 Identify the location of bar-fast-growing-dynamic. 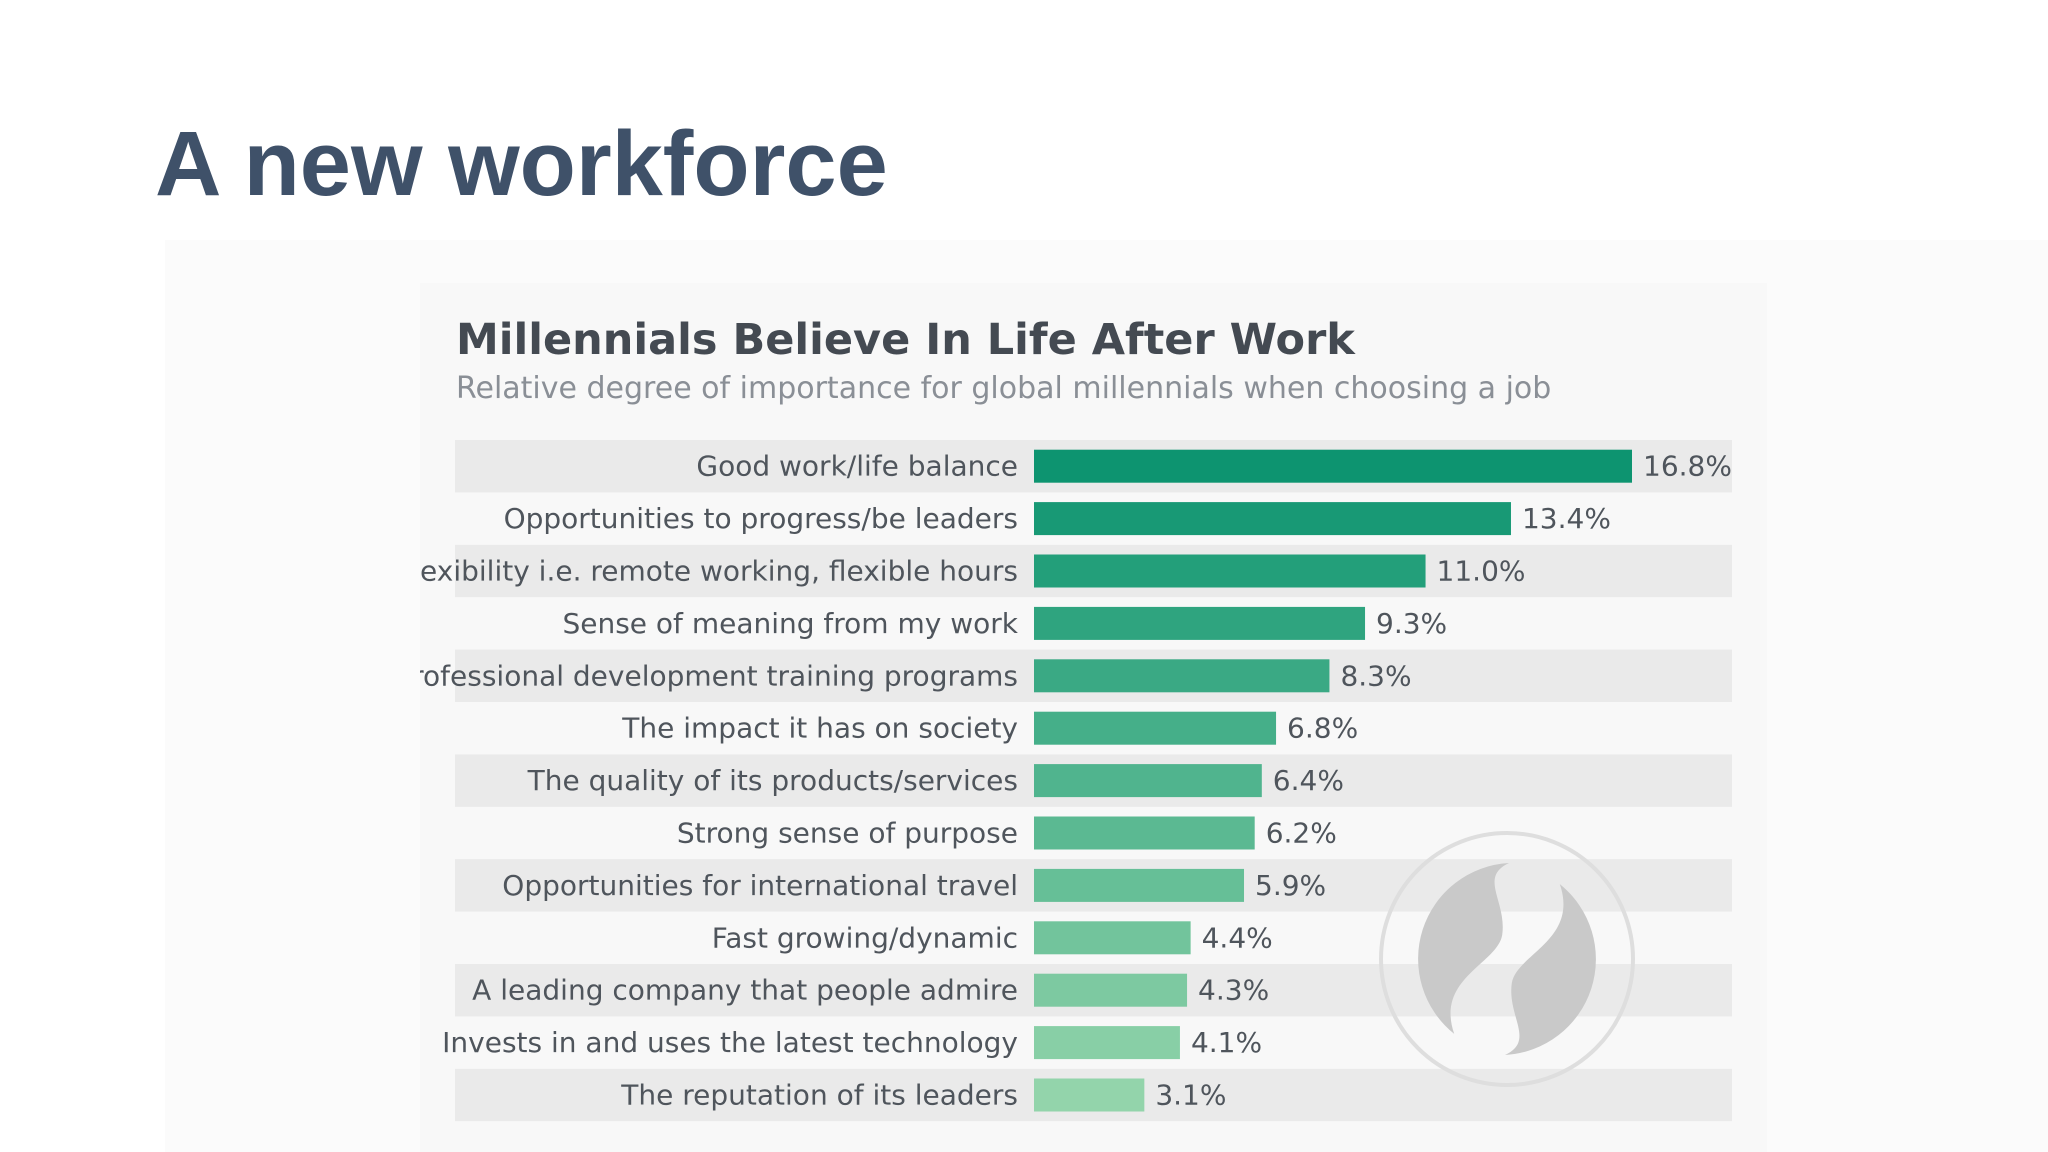
(1112, 938).